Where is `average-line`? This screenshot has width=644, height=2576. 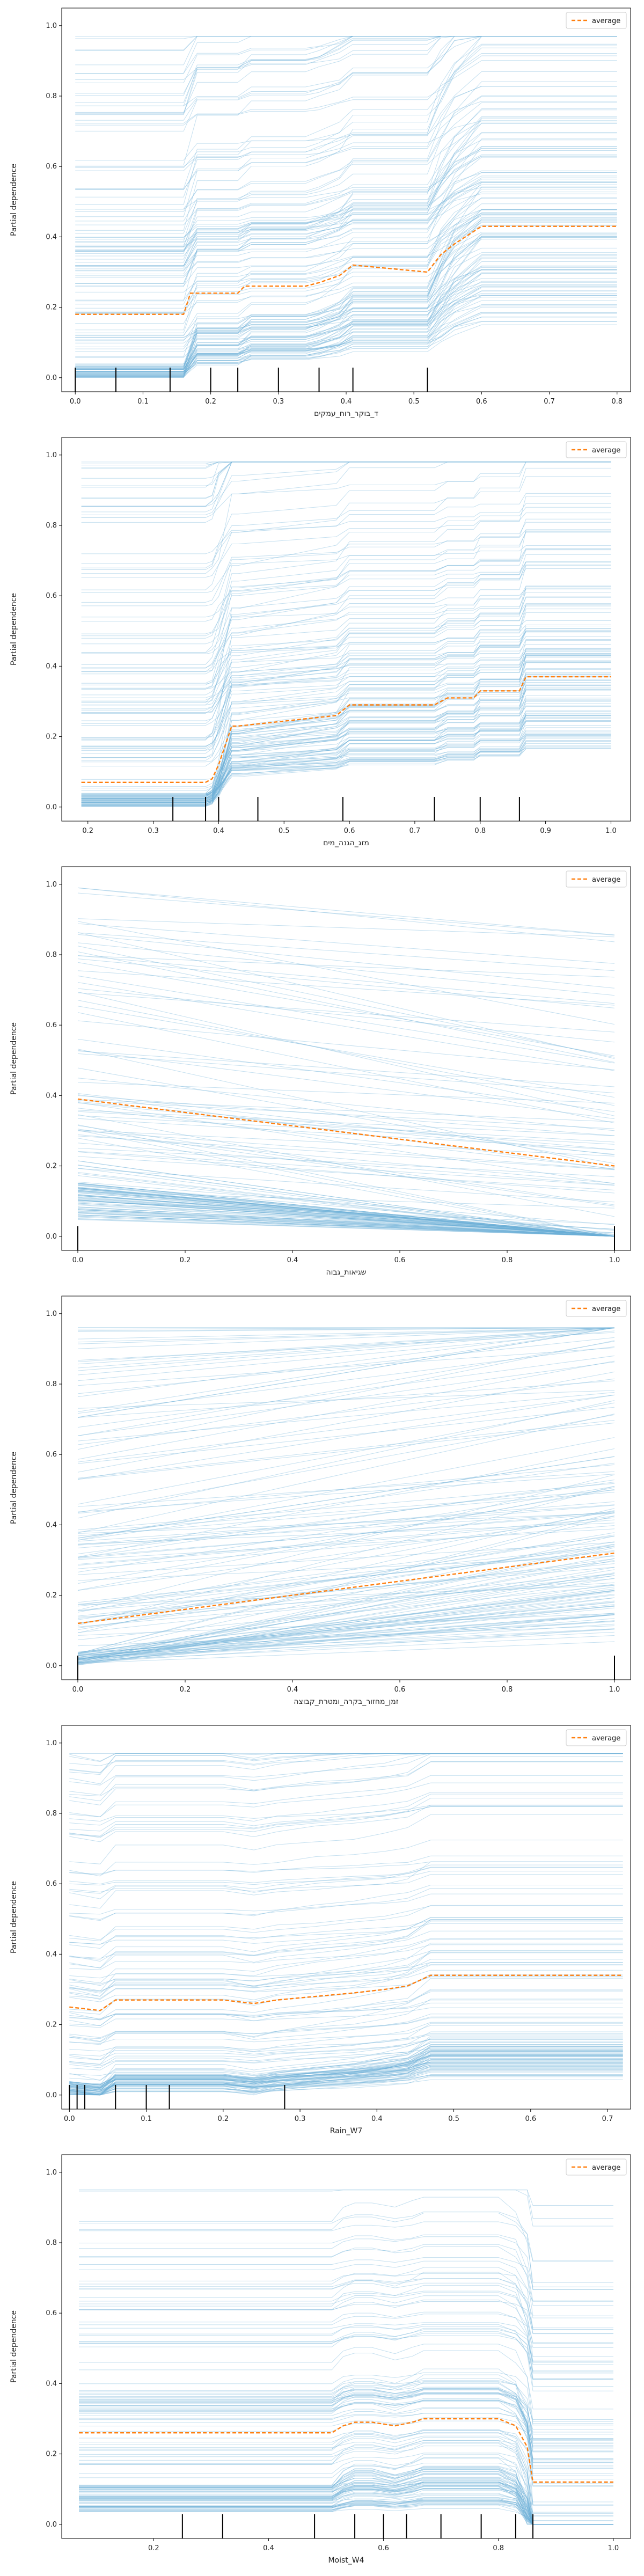
average-line is located at coordinates (346, 1132).